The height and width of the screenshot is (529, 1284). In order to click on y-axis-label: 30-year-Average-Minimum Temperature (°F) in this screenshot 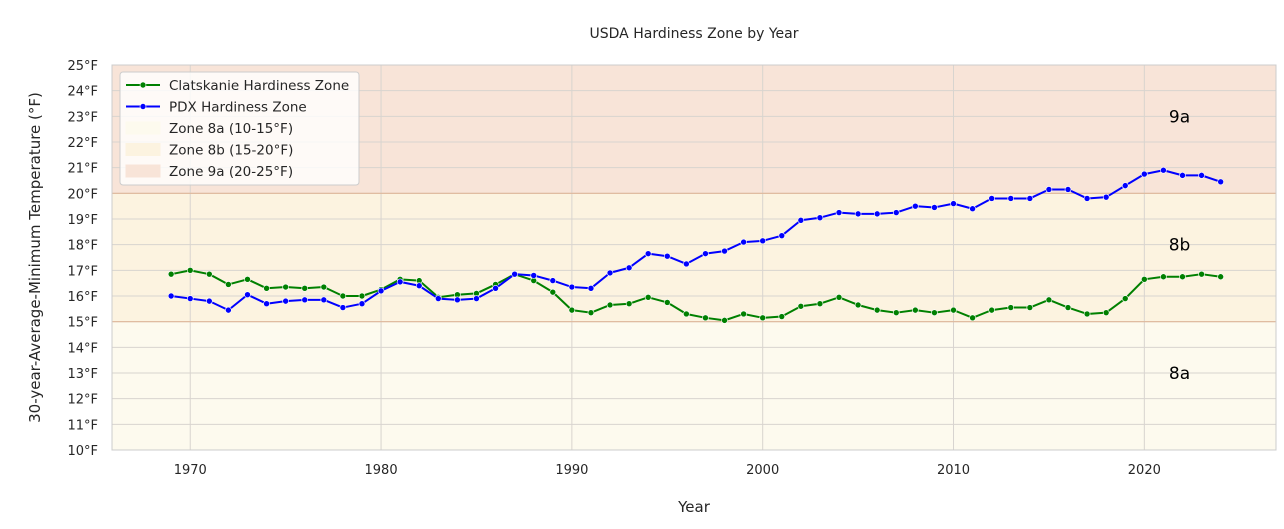, I will do `click(35, 257)`.